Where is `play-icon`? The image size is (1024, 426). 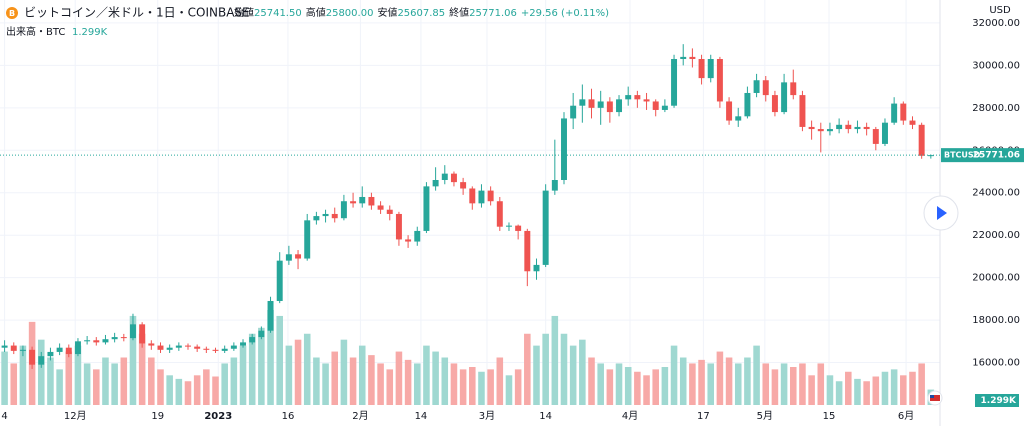 play-icon is located at coordinates (942, 213).